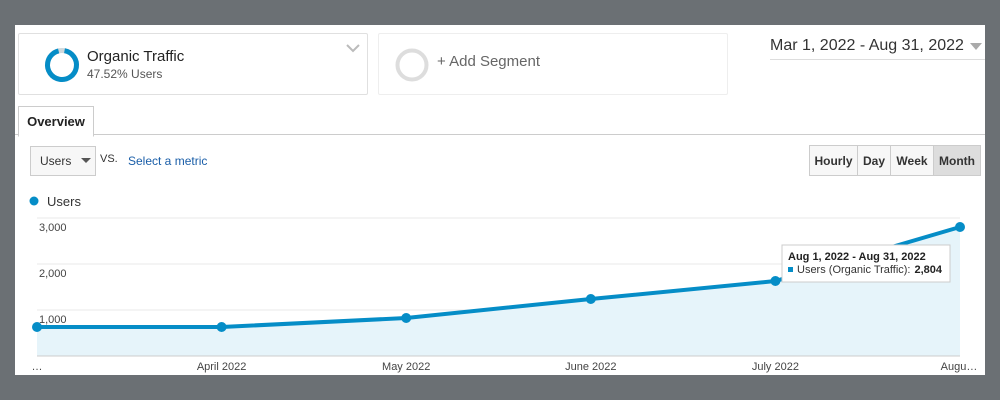  Describe the element at coordinates (412, 65) in the screenshot. I see `add-segment-ring` at that location.